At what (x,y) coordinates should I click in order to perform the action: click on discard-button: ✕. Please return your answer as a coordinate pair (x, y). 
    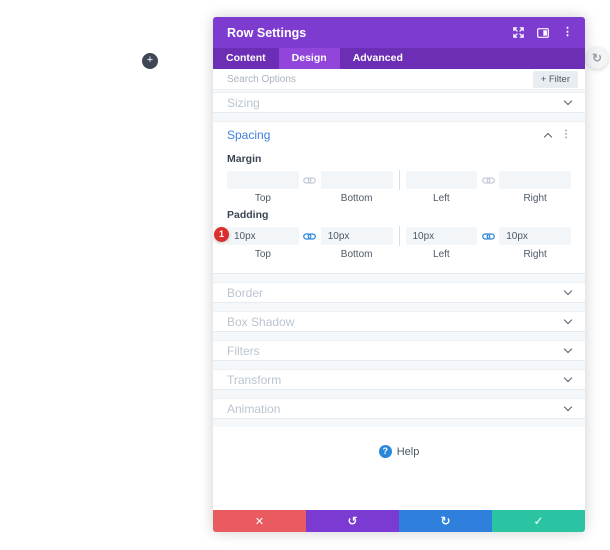
    Looking at the image, I should click on (259, 521).